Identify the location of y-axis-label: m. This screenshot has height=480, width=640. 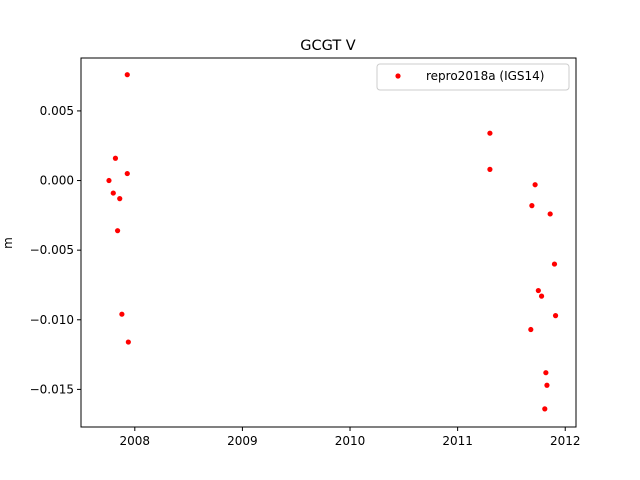
(8, 243).